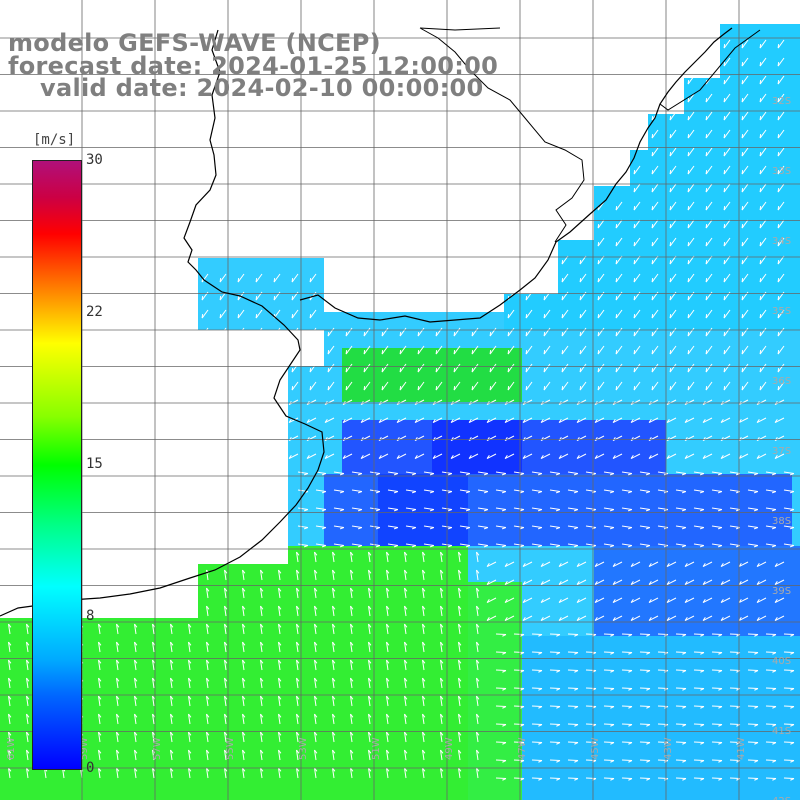  I want to click on latitude-label: 42S, so click(781, 798).